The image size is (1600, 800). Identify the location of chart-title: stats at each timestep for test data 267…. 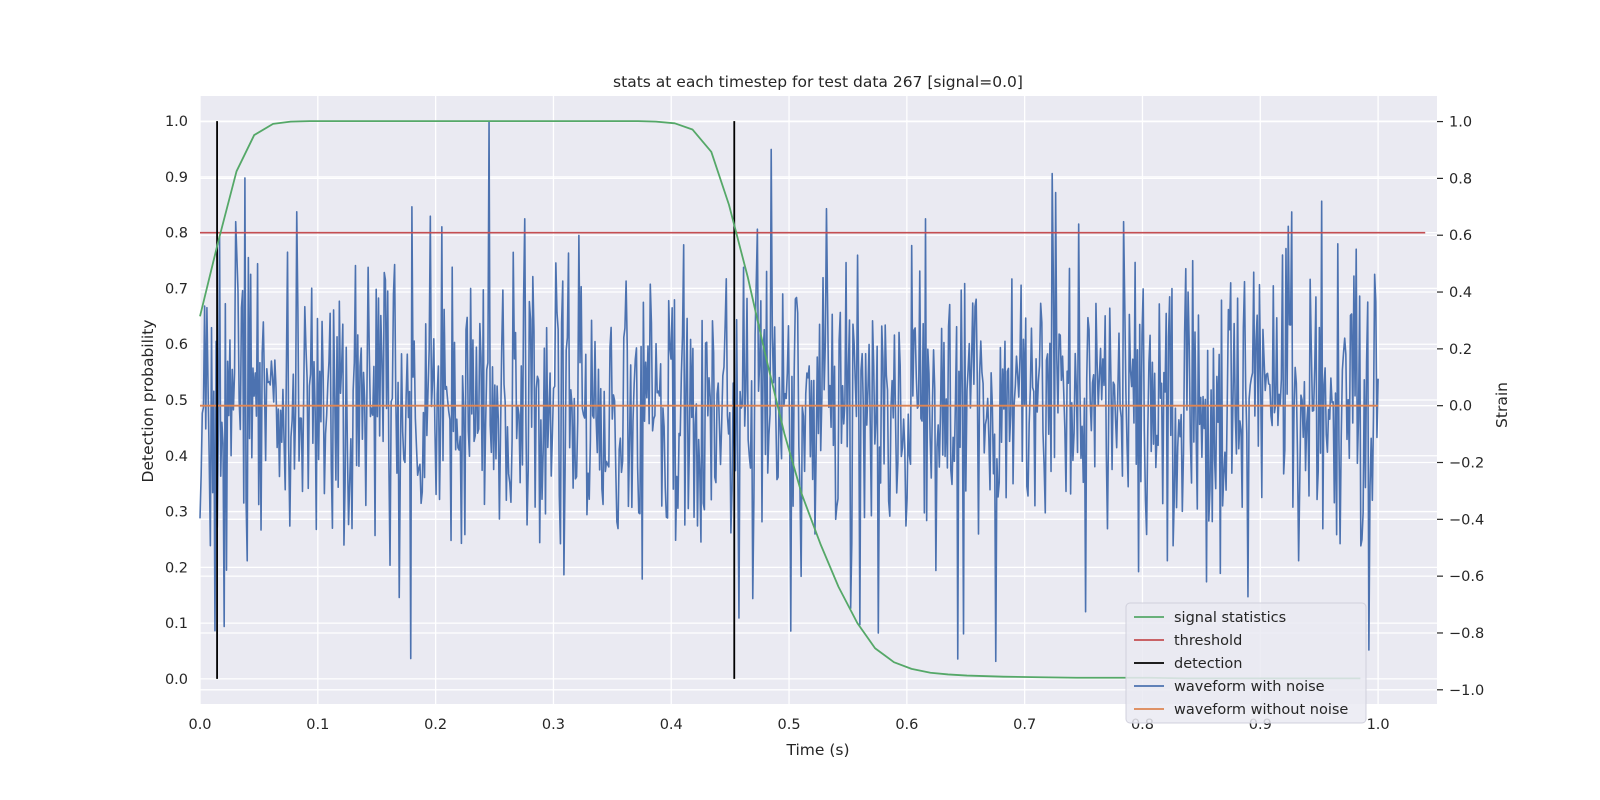
(818, 82).